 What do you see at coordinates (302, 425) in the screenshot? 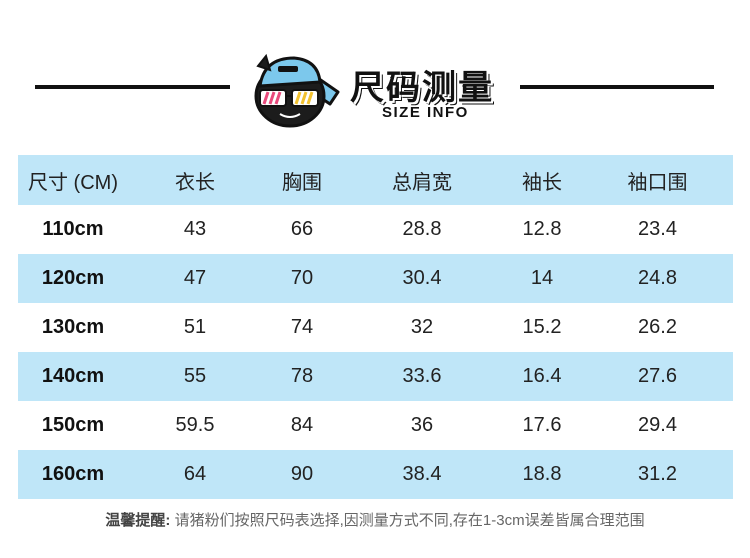
I see `value-cell: 84` at bounding box center [302, 425].